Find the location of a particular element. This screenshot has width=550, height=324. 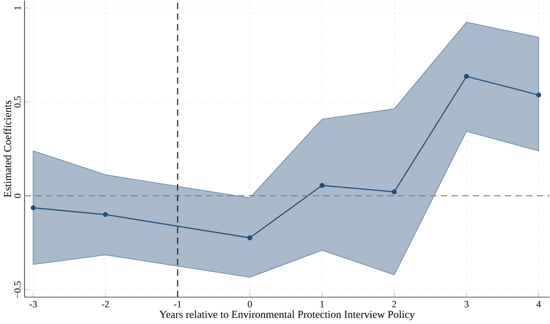

y-tick-label: 0 is located at coordinates (17, 196).